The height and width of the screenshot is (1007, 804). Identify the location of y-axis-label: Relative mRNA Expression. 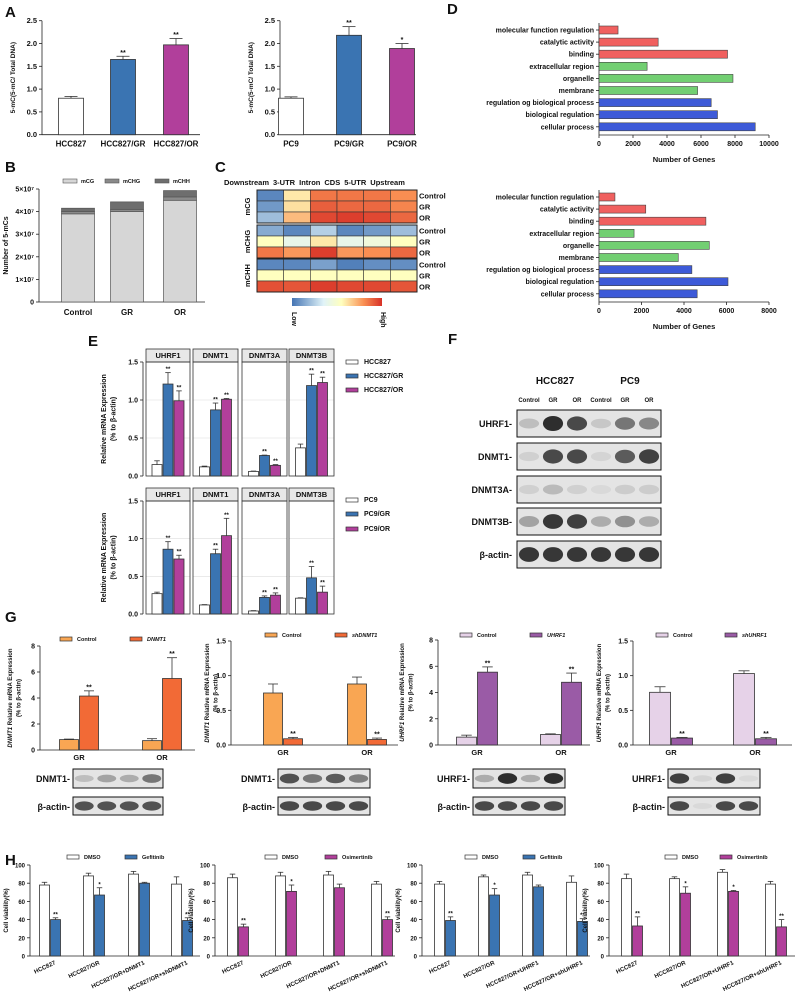
(104, 558).